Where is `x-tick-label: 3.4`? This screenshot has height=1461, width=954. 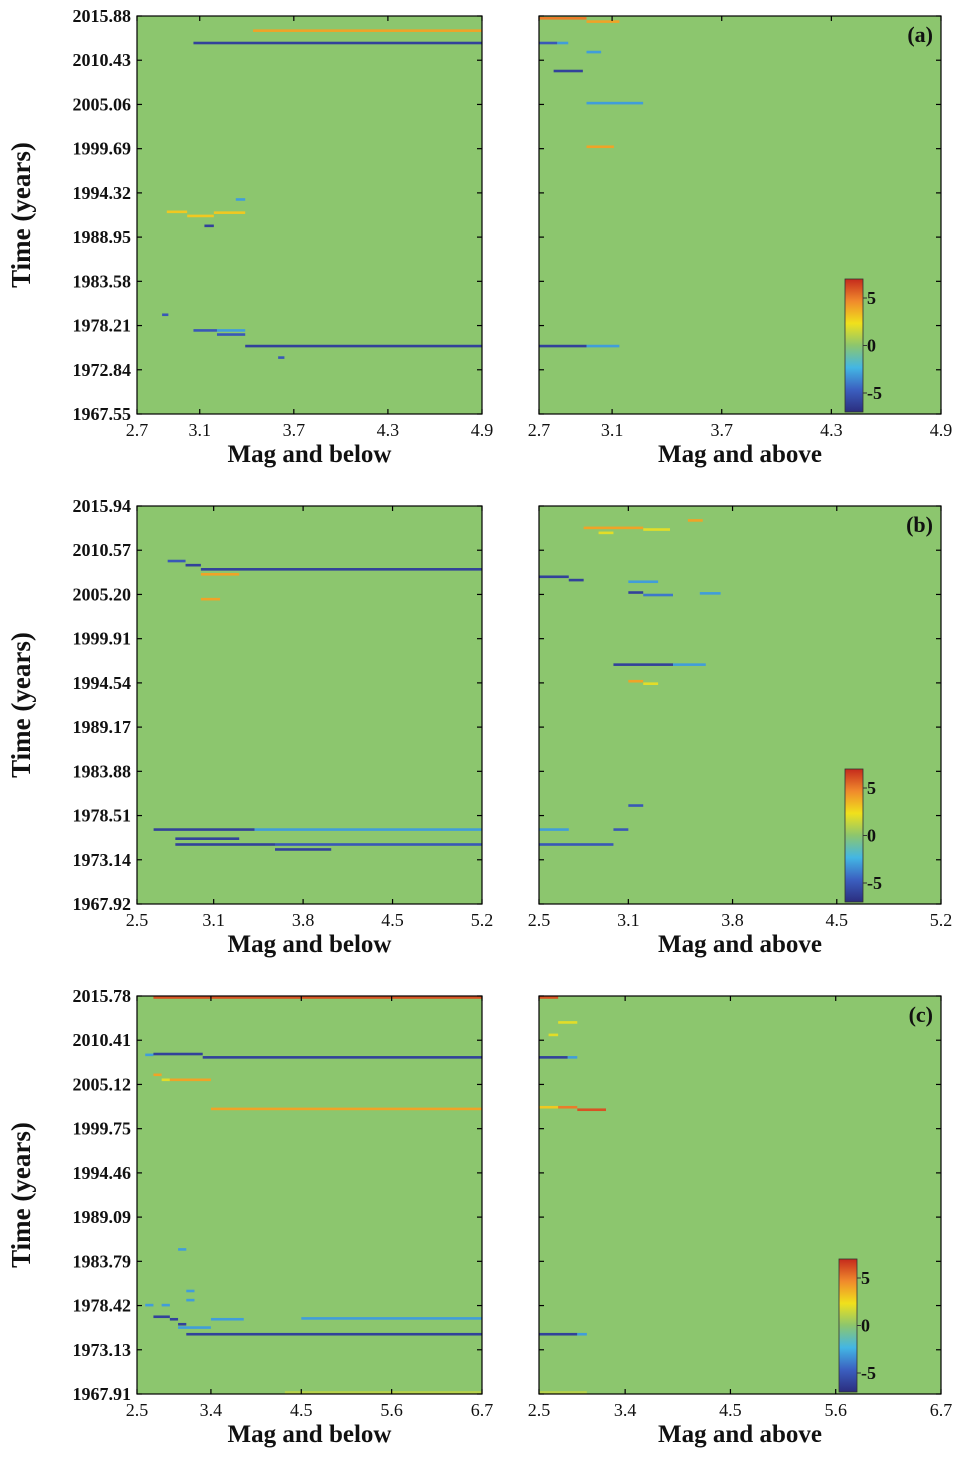
x-tick-label: 3.4 is located at coordinates (625, 1410).